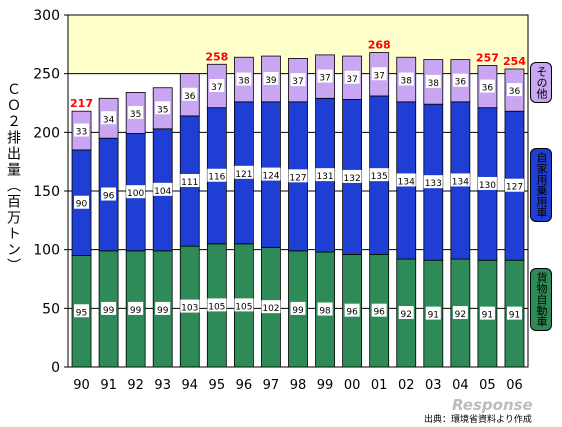 This screenshot has height=427, width=562. What do you see at coordinates (82, 205) in the screenshot?
I see `data-label: 90` at bounding box center [82, 205].